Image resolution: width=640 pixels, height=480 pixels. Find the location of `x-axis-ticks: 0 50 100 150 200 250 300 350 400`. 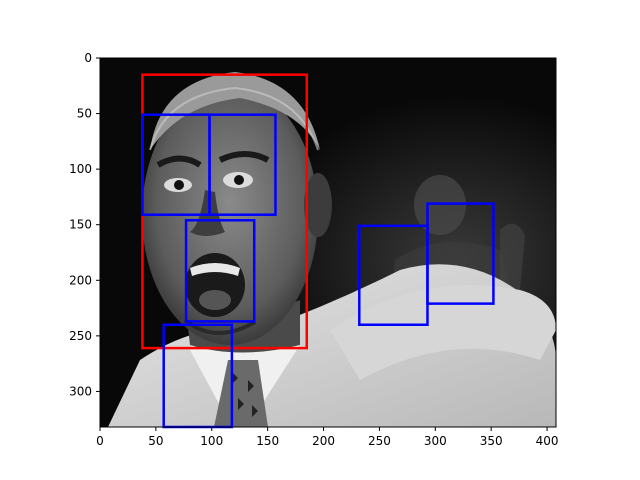

x-axis-ticks: 0 50 100 150 200 250 300 350 400 is located at coordinates (327, 437).